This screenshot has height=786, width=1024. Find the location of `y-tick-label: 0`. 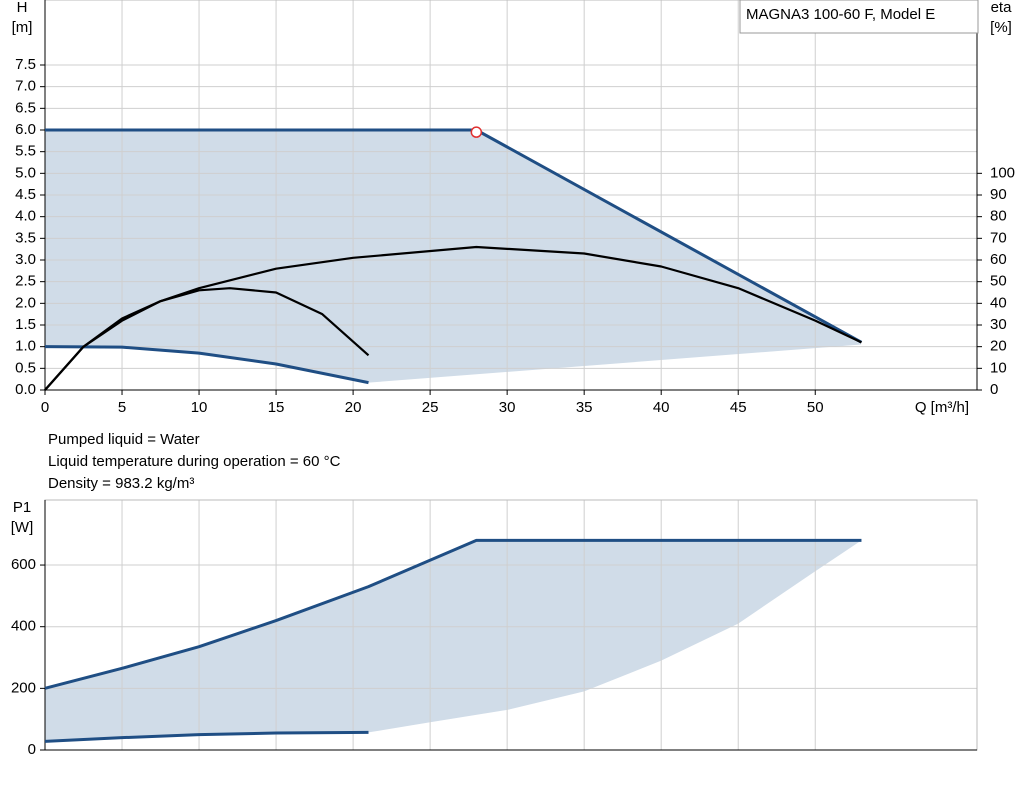

y-tick-label: 0 is located at coordinates (32, 749).